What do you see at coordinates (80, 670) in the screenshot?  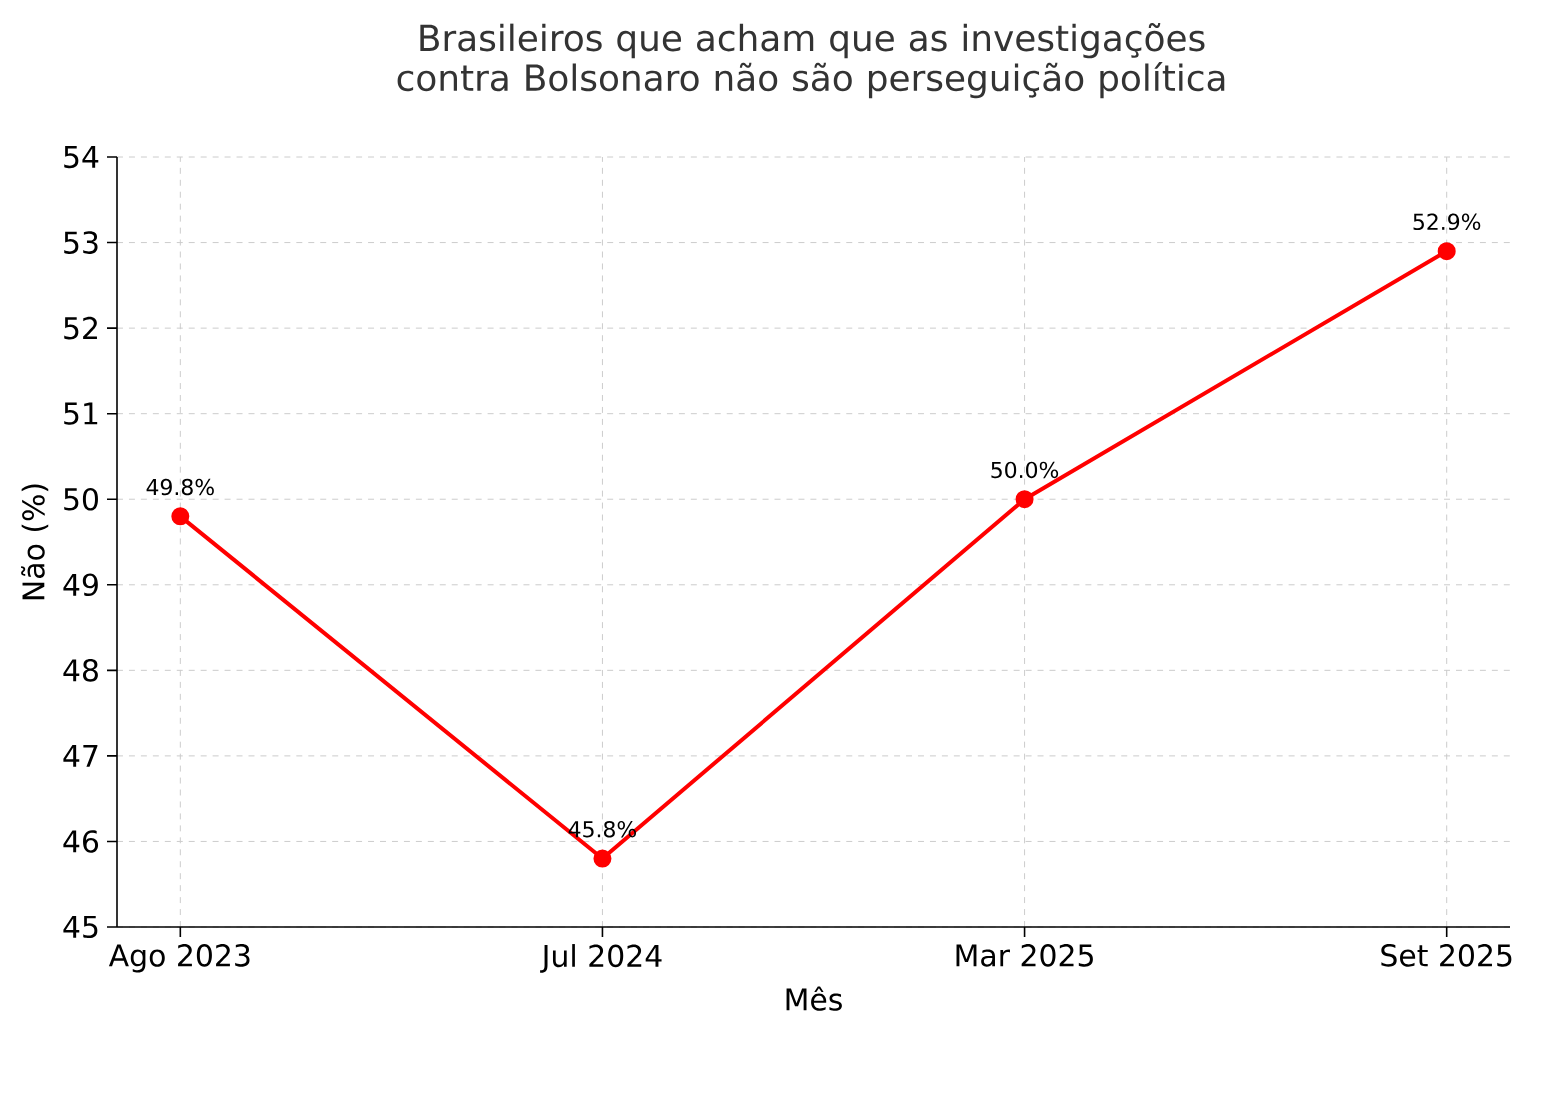 I see `y-tick-label: 48` at bounding box center [80, 670].